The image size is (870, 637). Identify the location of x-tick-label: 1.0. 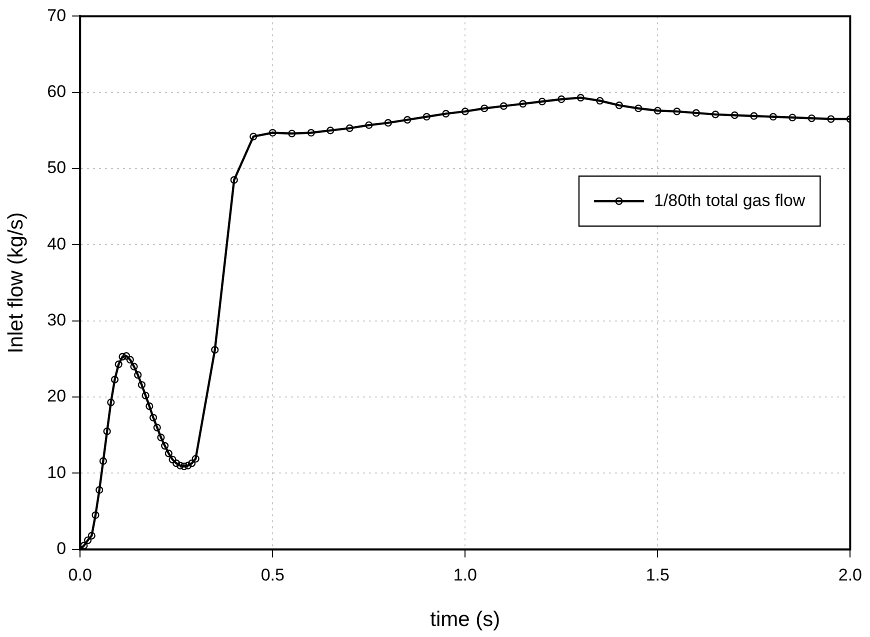
(465, 574).